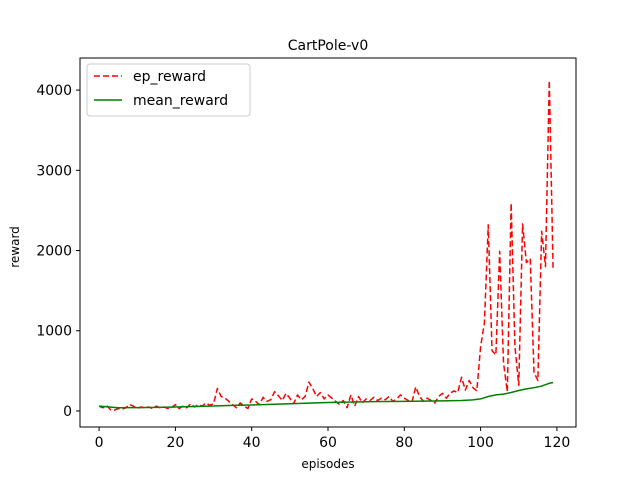 Image resolution: width=640 pixels, height=480 pixels. Describe the element at coordinates (54, 332) in the screenshot. I see `y-tick-label: 1000` at that location.